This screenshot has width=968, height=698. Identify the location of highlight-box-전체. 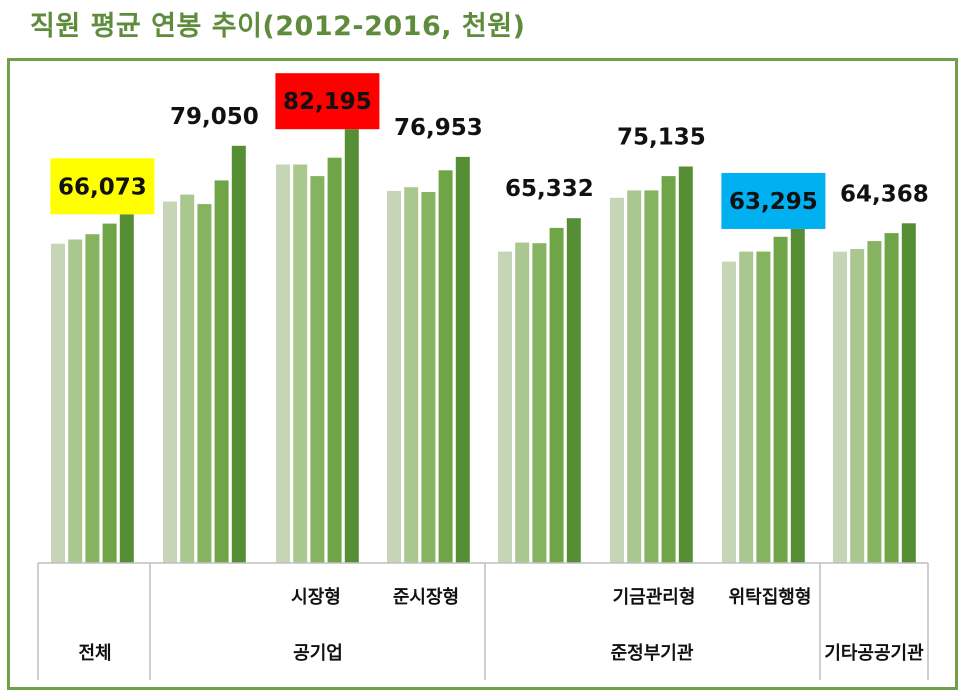
(102, 186).